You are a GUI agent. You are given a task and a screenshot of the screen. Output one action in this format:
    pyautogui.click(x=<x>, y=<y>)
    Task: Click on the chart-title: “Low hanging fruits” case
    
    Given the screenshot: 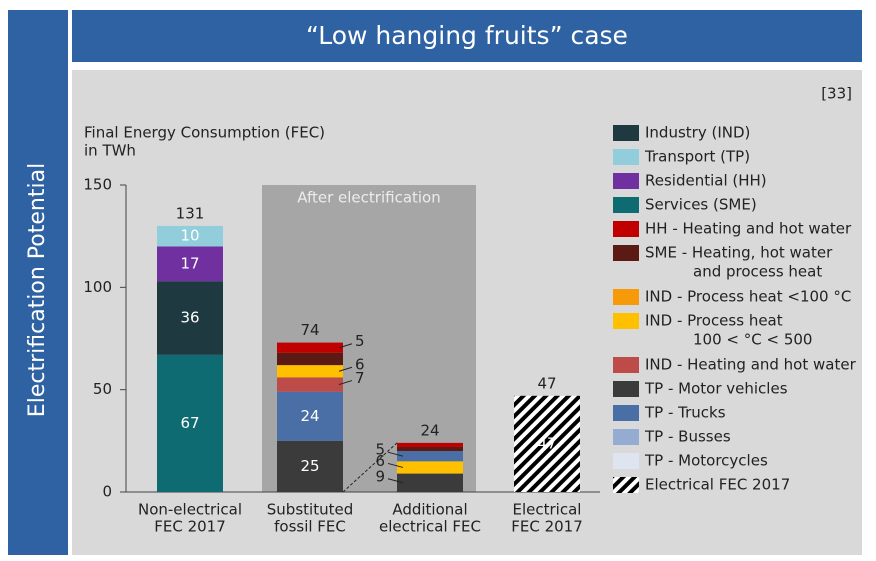 What is the action you would take?
    pyautogui.click(x=467, y=35)
    